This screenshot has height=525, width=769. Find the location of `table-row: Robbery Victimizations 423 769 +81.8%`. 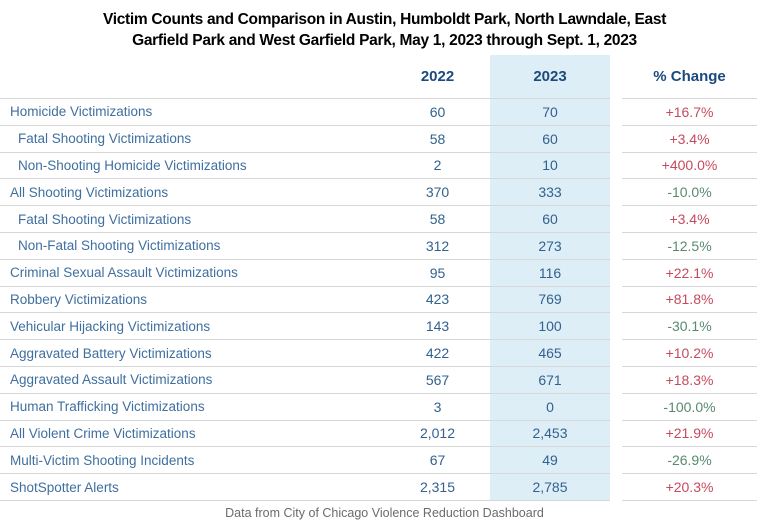

table-row: Robbery Victimizations 423 769 +81.8% is located at coordinates (384, 300).